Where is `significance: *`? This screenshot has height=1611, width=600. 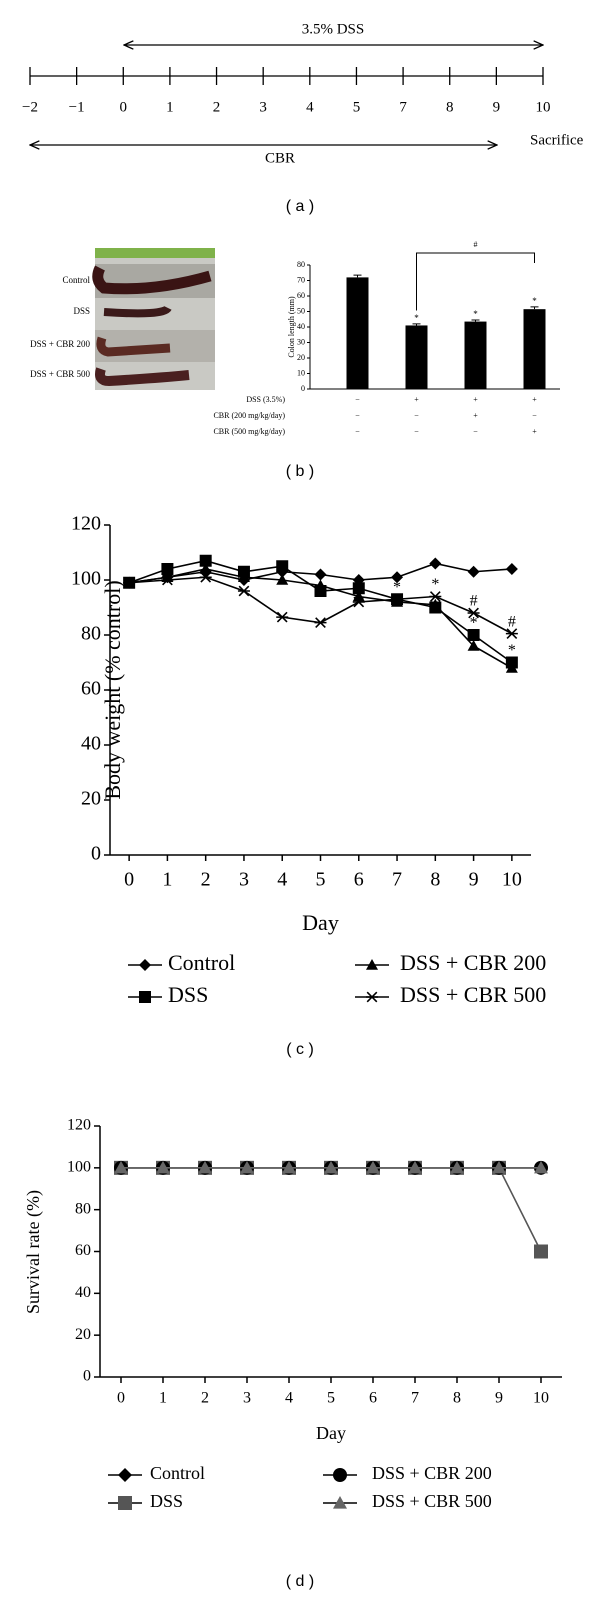
significance: * is located at coordinates (534, 301).